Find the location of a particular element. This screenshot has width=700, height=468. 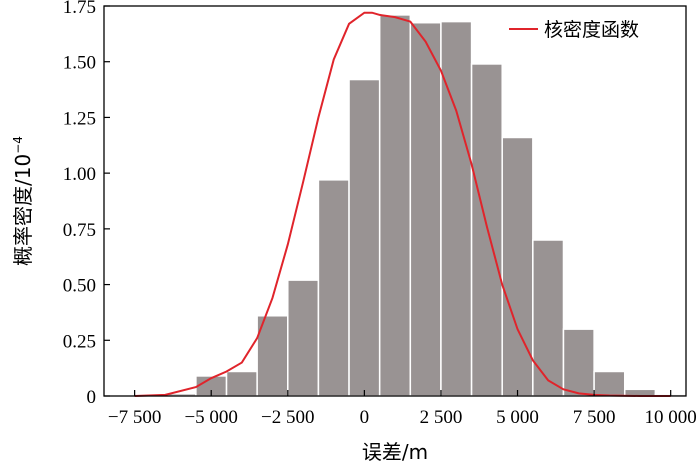

x-axis-ticks: −7 500 −5 000 −2 500 0 2 500 5 000 7 500 10 000 is located at coordinates (402, 409).